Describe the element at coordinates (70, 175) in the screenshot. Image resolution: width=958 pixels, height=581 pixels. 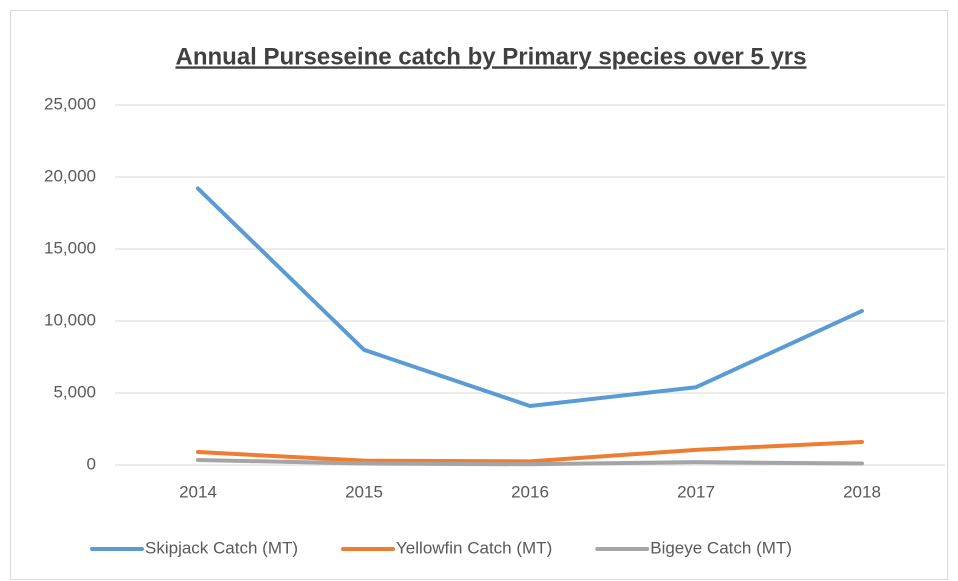
I see `y-tick-label: 20,000` at that location.